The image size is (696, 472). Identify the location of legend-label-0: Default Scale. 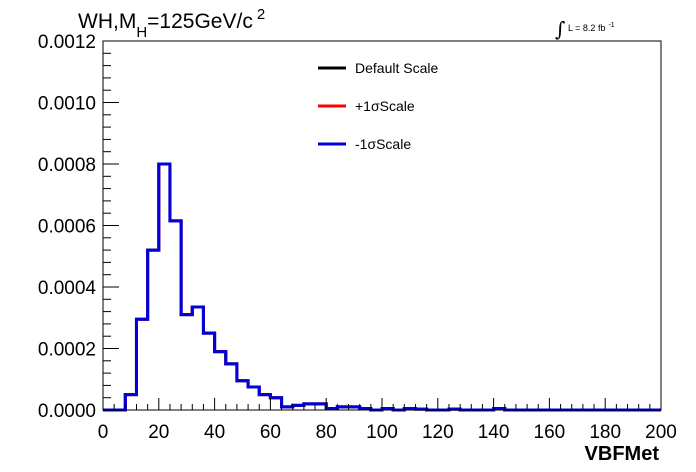
(396, 68).